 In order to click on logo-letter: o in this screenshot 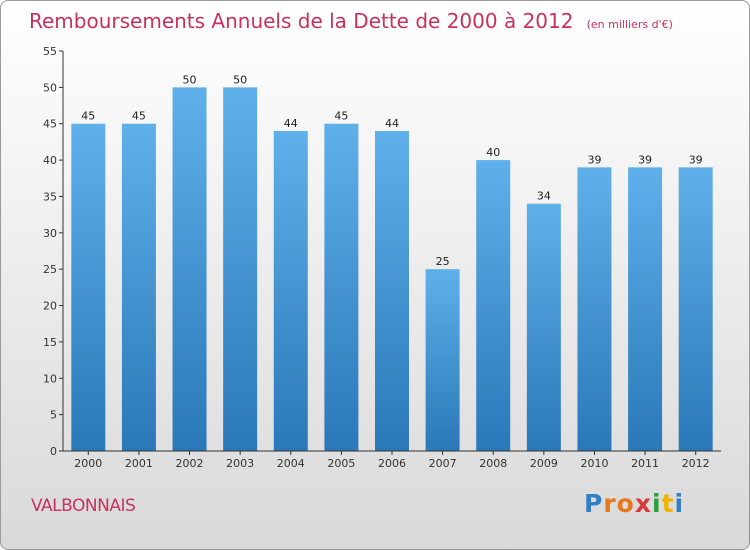, I will do `click(625, 503)`.